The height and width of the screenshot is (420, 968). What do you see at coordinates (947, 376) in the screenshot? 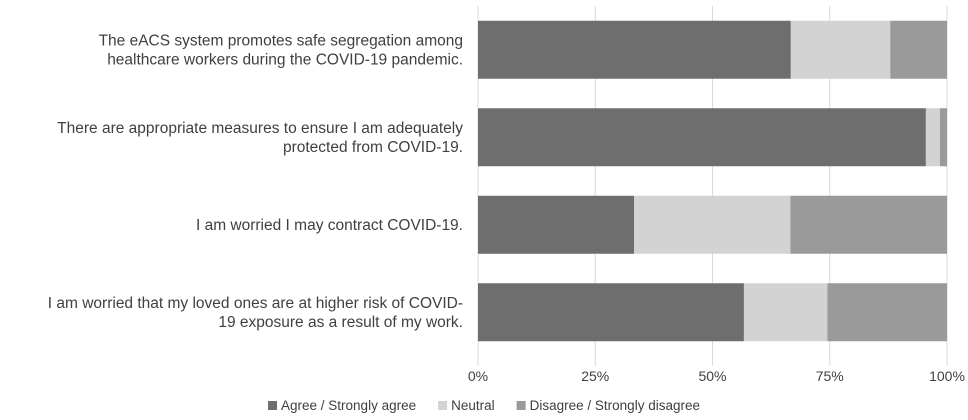
I see `x-tick-label: 100%` at bounding box center [947, 376].